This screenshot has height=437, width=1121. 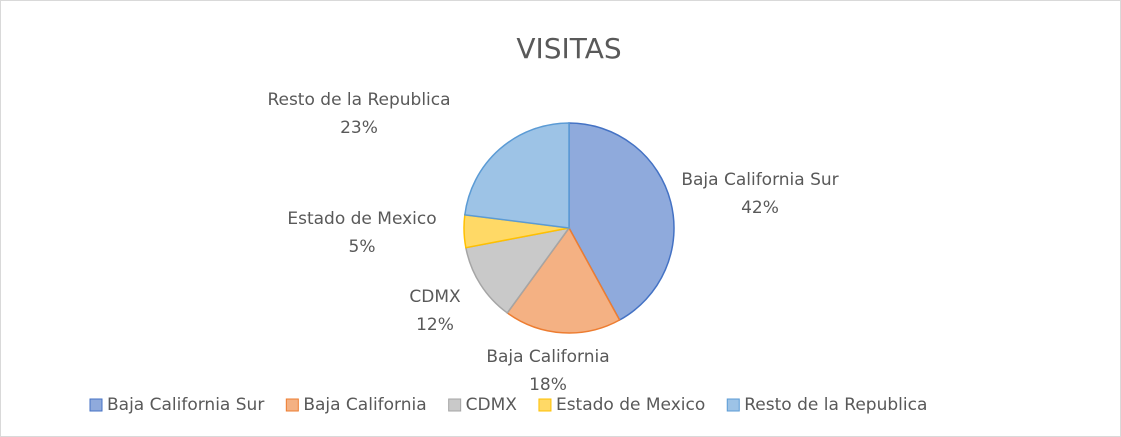 What do you see at coordinates (185, 405) in the screenshot?
I see `legend-label: Baja California Sur` at bounding box center [185, 405].